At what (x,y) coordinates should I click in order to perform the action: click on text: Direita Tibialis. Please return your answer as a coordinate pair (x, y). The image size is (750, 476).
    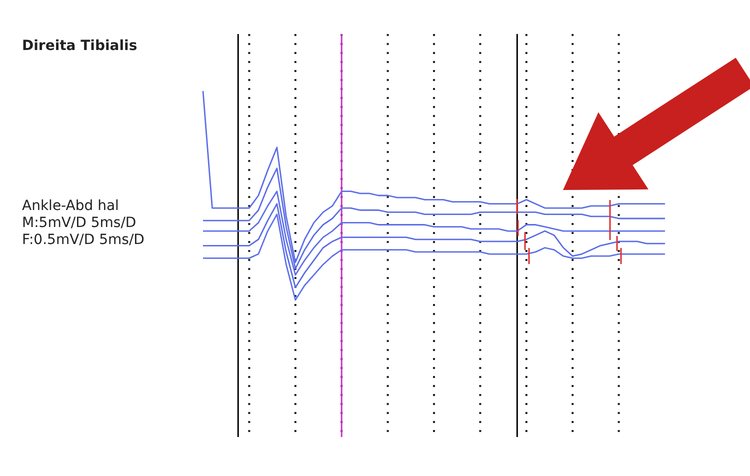
    Looking at the image, I should click on (80, 46).